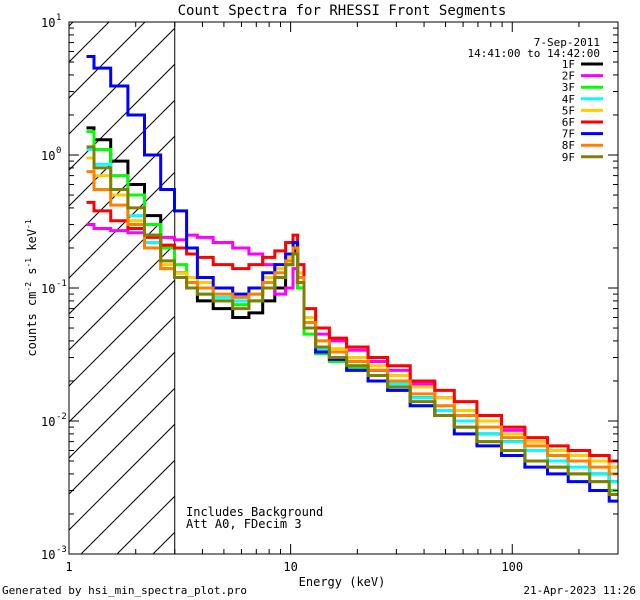 The image size is (640, 600). Describe the element at coordinates (568, 99) in the screenshot. I see `legend-label-4F: 4F` at that location.